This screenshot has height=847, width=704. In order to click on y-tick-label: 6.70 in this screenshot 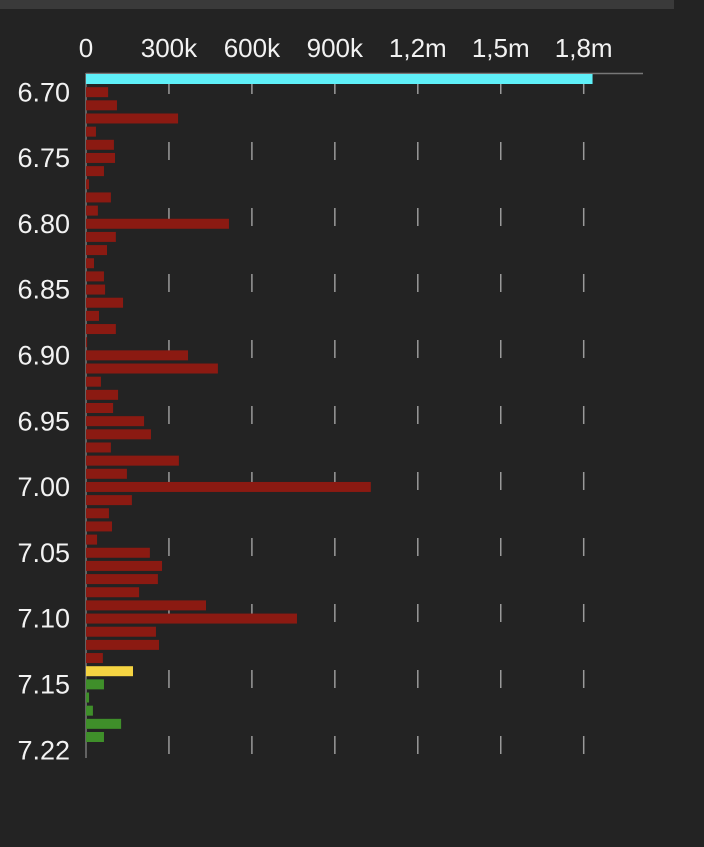, I will do `click(43, 92)`.